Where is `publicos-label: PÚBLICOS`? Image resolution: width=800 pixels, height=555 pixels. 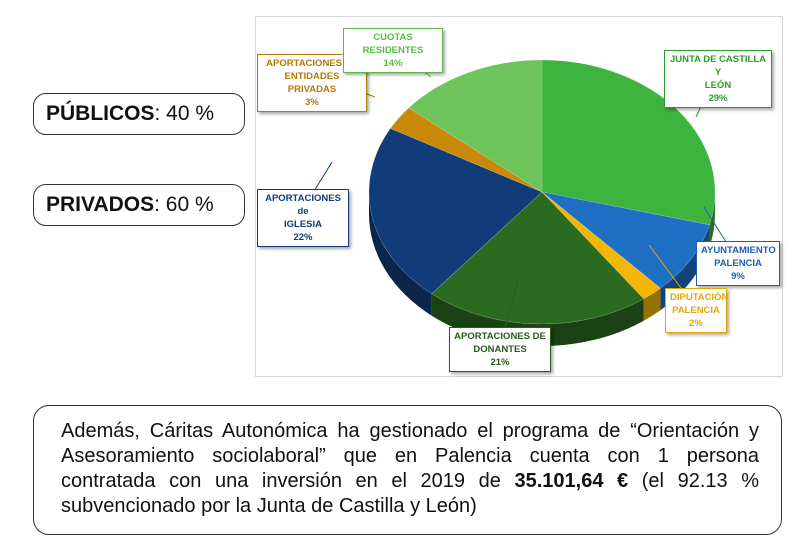 publicos-label: PÚBLICOS is located at coordinates (100, 113).